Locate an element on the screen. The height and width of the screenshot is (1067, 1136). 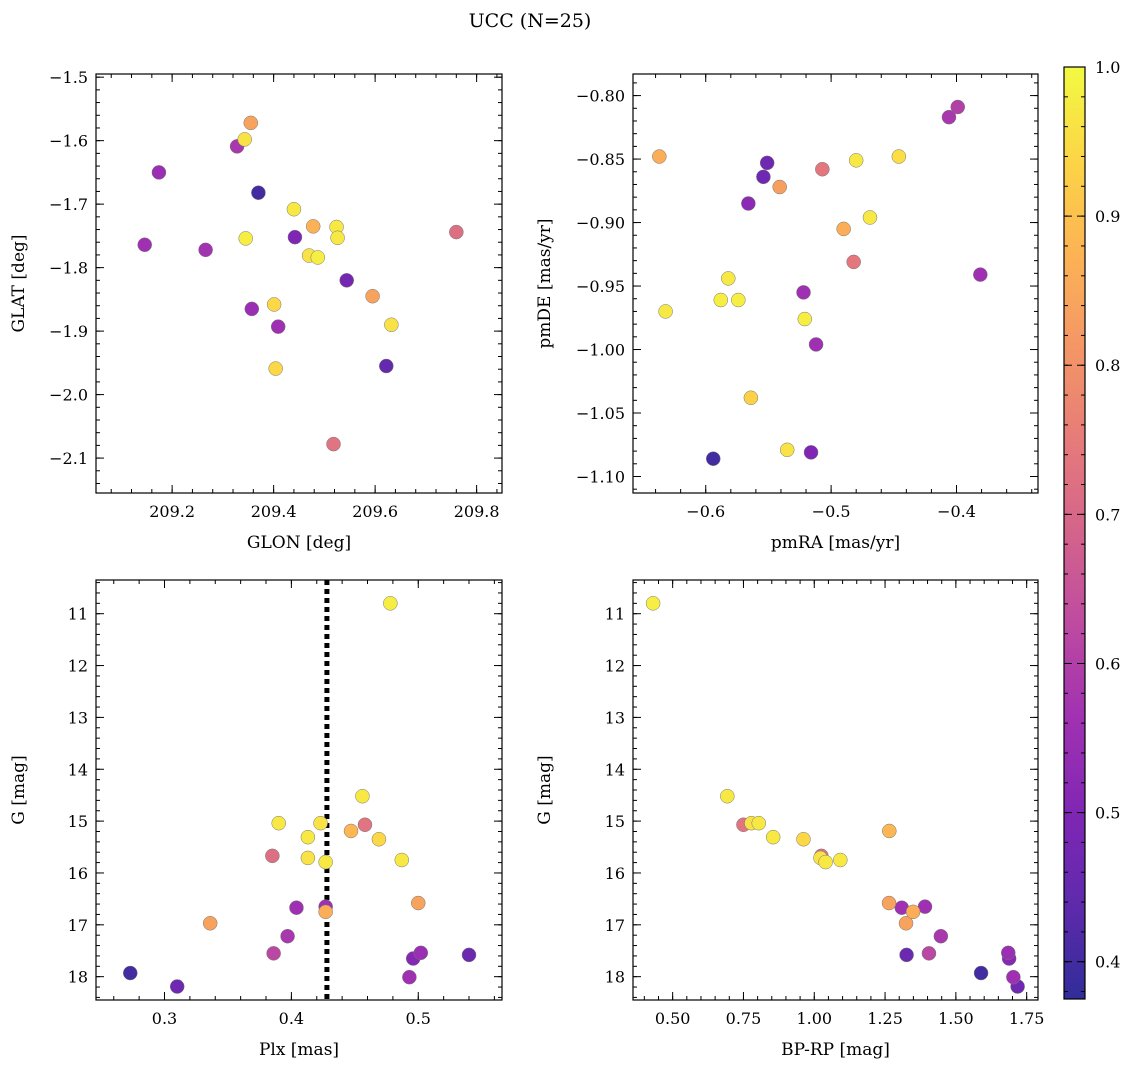
x-tick-label: 209.4 is located at coordinates (274, 511).